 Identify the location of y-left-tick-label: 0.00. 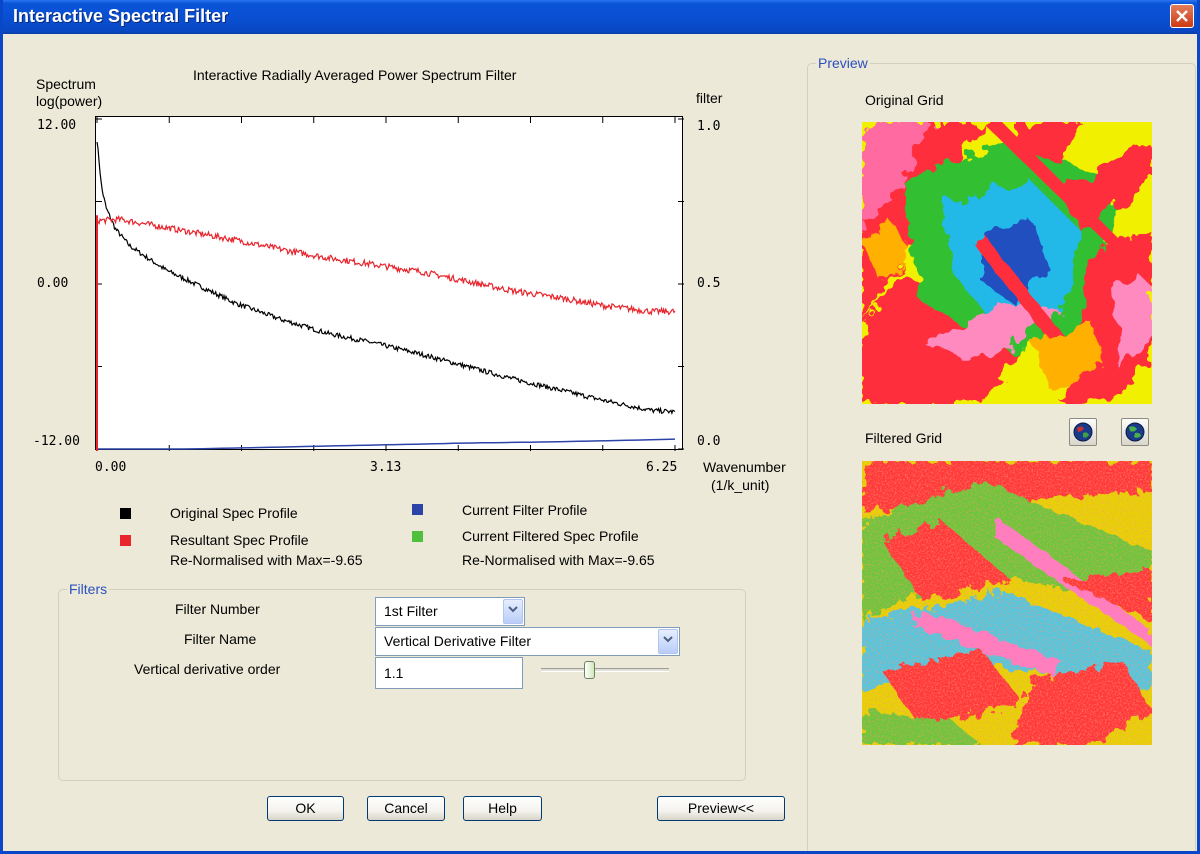
(53, 283).